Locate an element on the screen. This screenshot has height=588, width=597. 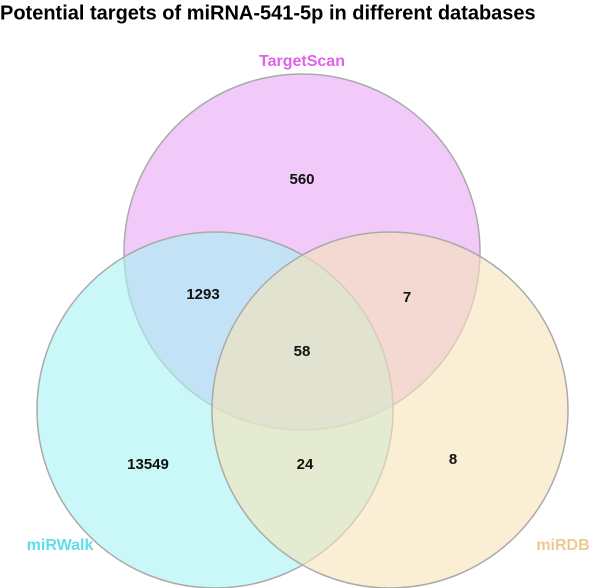
region-count: 58 is located at coordinates (302, 351).